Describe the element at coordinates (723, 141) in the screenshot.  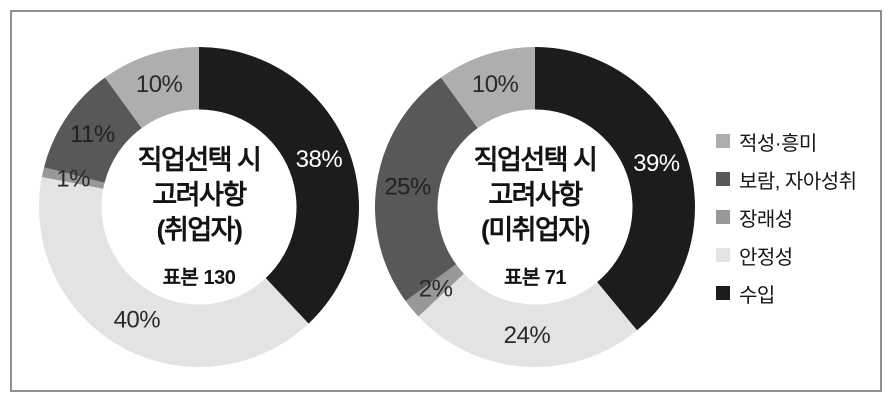
I see `legend-swatch-aptitude` at that location.